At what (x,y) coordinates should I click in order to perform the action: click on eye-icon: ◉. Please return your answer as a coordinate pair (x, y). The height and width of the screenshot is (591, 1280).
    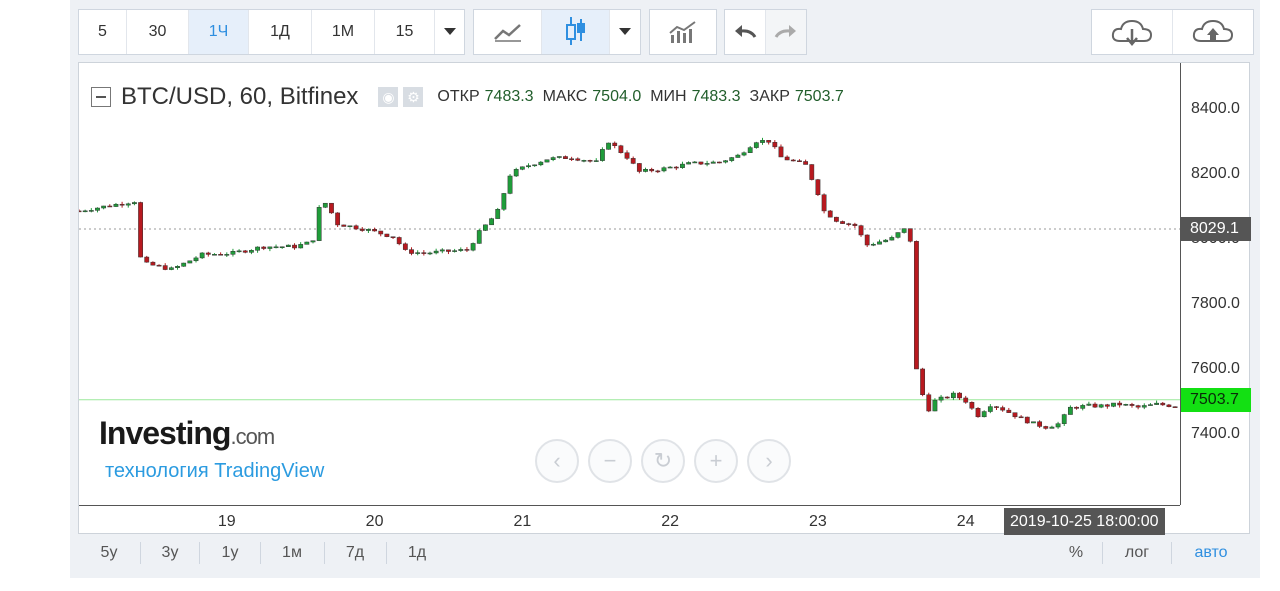
    Looking at the image, I should click on (388, 97).